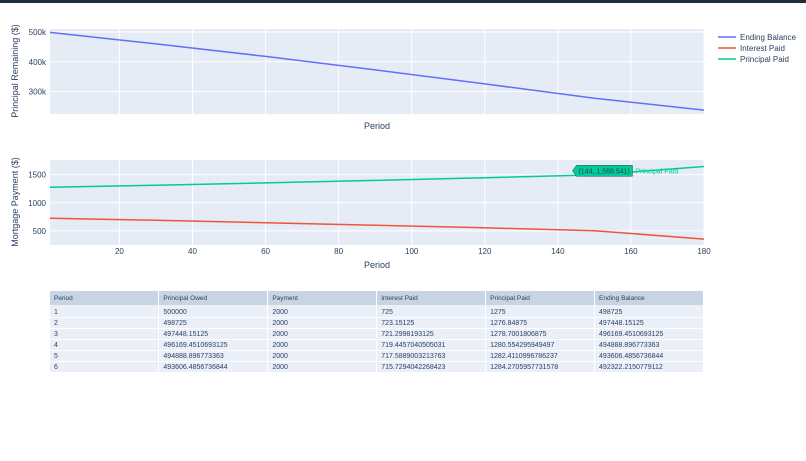  What do you see at coordinates (38, 92) in the screenshot?
I see `balance-y-tick-label: 300k` at bounding box center [38, 92].